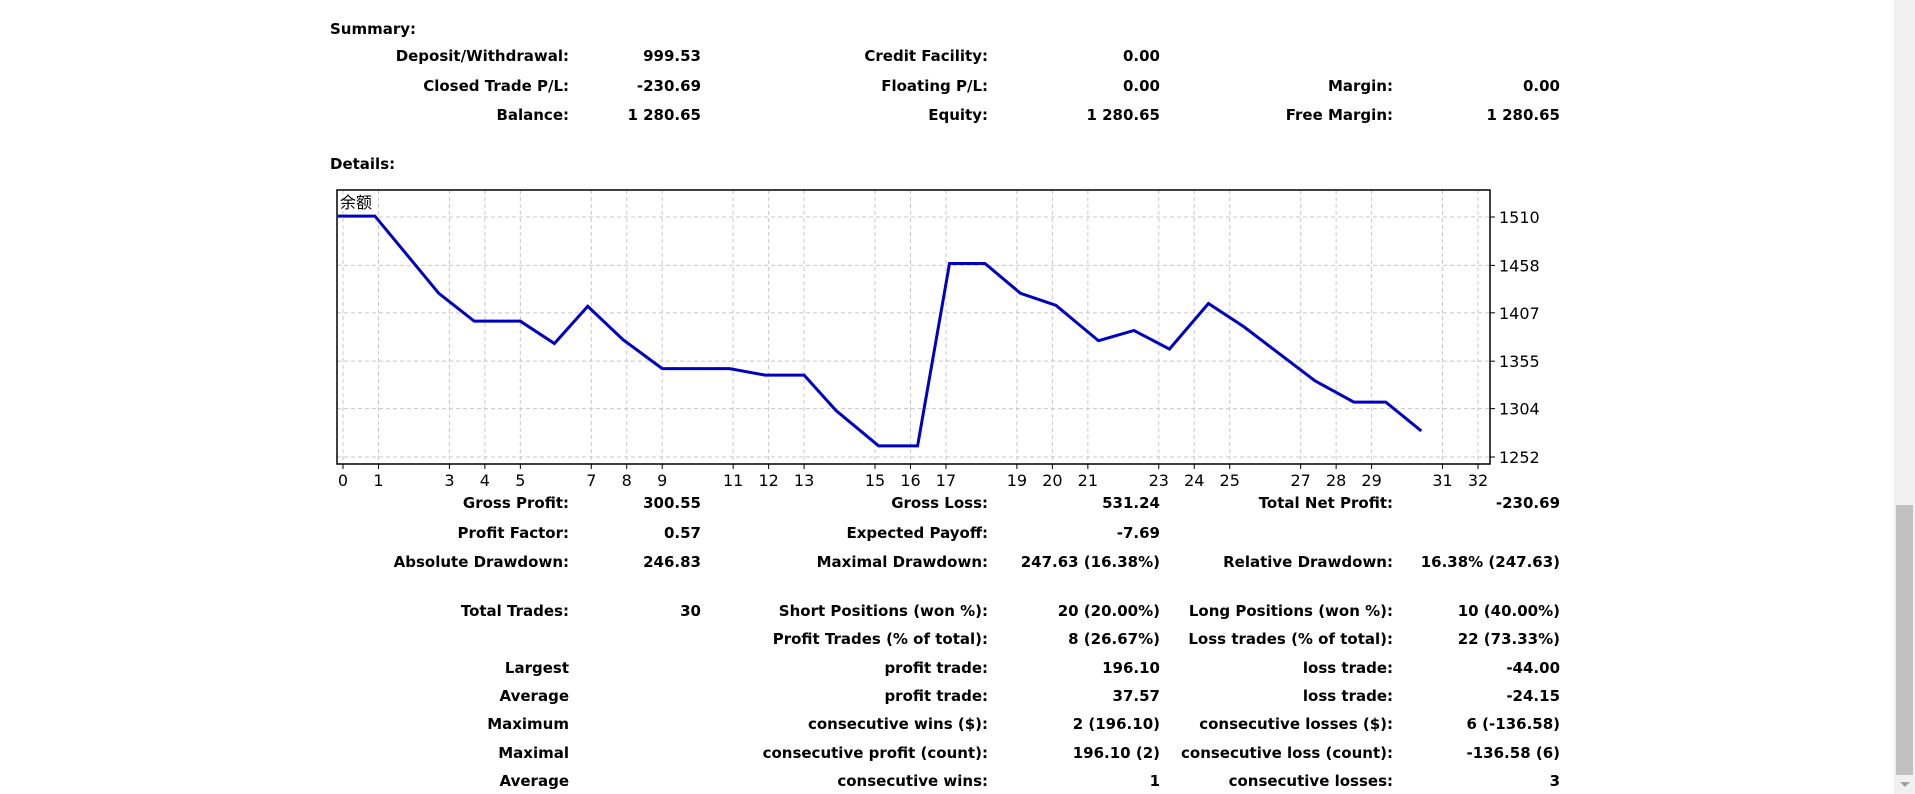 The height and width of the screenshot is (794, 1915). What do you see at coordinates (449, 480) in the screenshot?
I see `x-tick-label: 3` at bounding box center [449, 480].